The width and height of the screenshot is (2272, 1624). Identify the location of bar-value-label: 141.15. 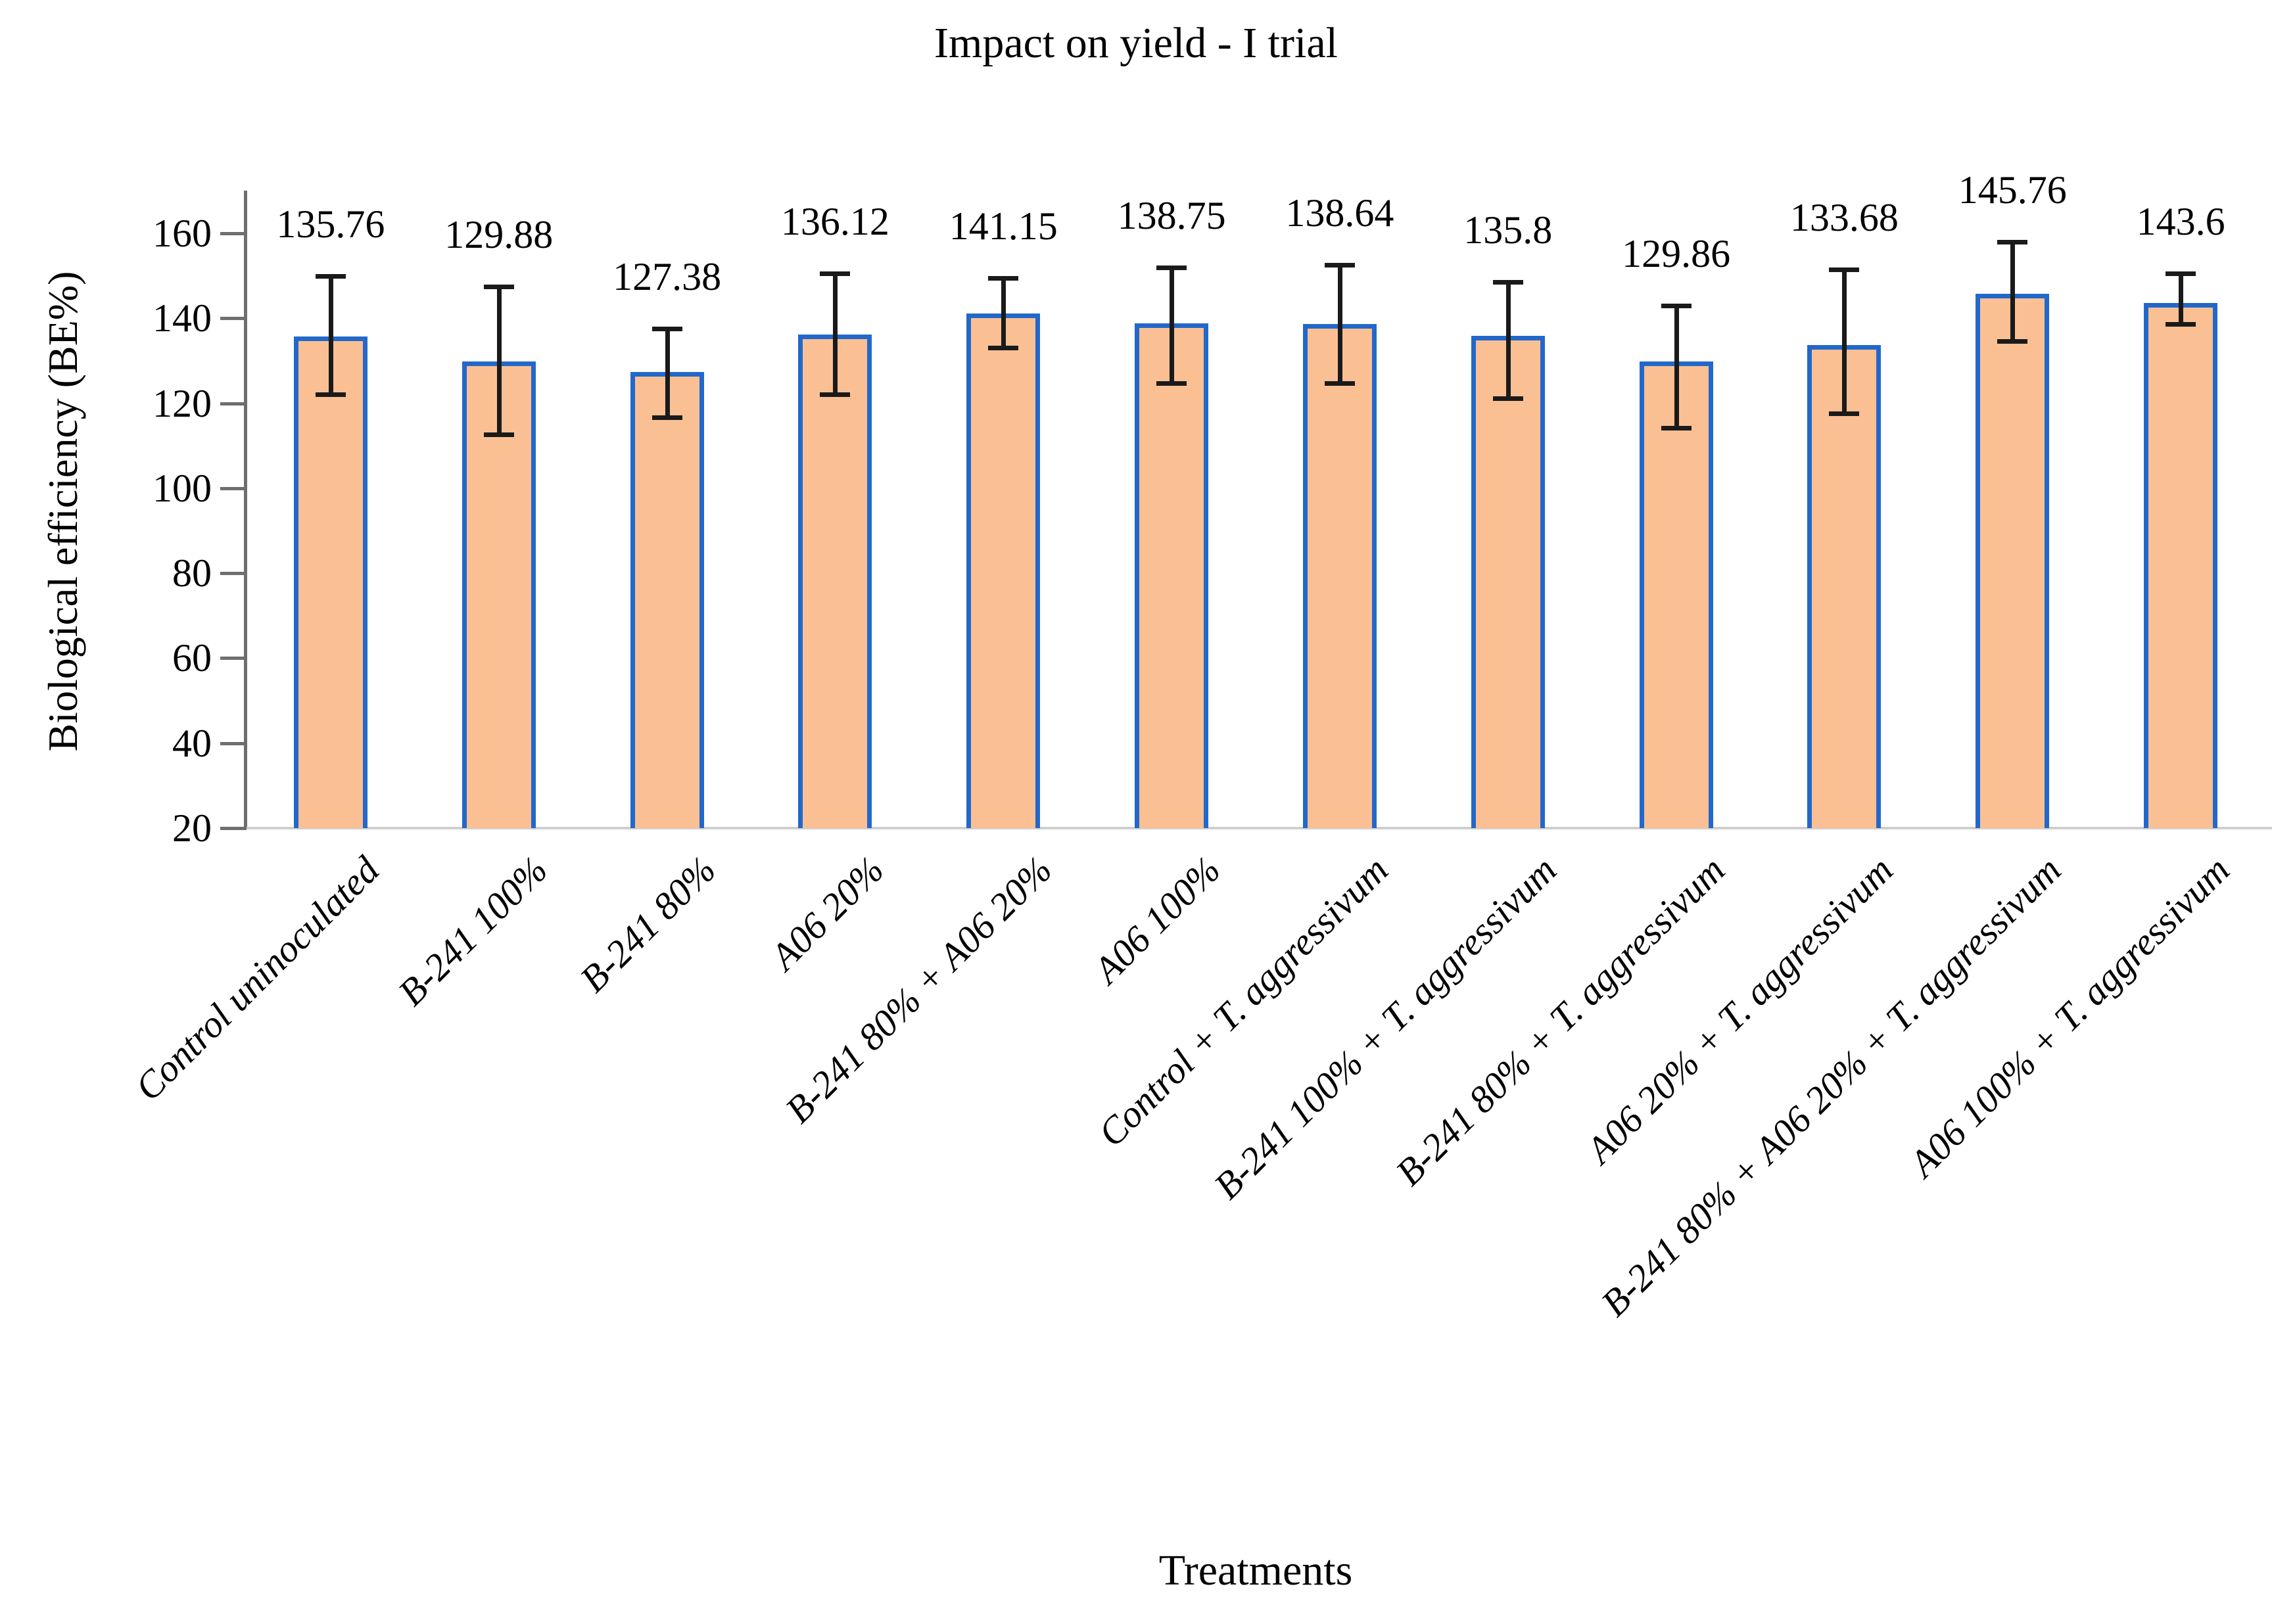
(1004, 226).